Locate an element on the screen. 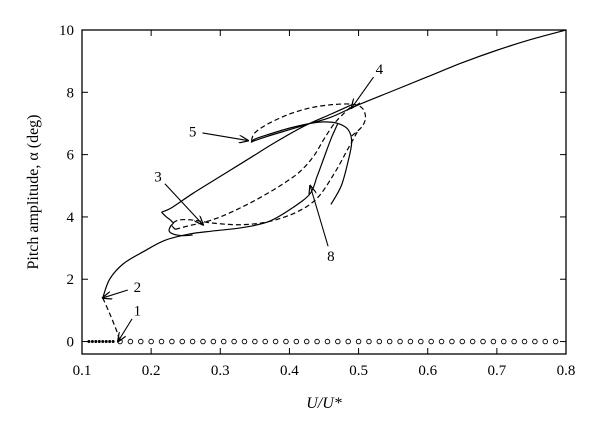 The image size is (600, 429). x-tick-label-2: 0.2 is located at coordinates (151, 371).